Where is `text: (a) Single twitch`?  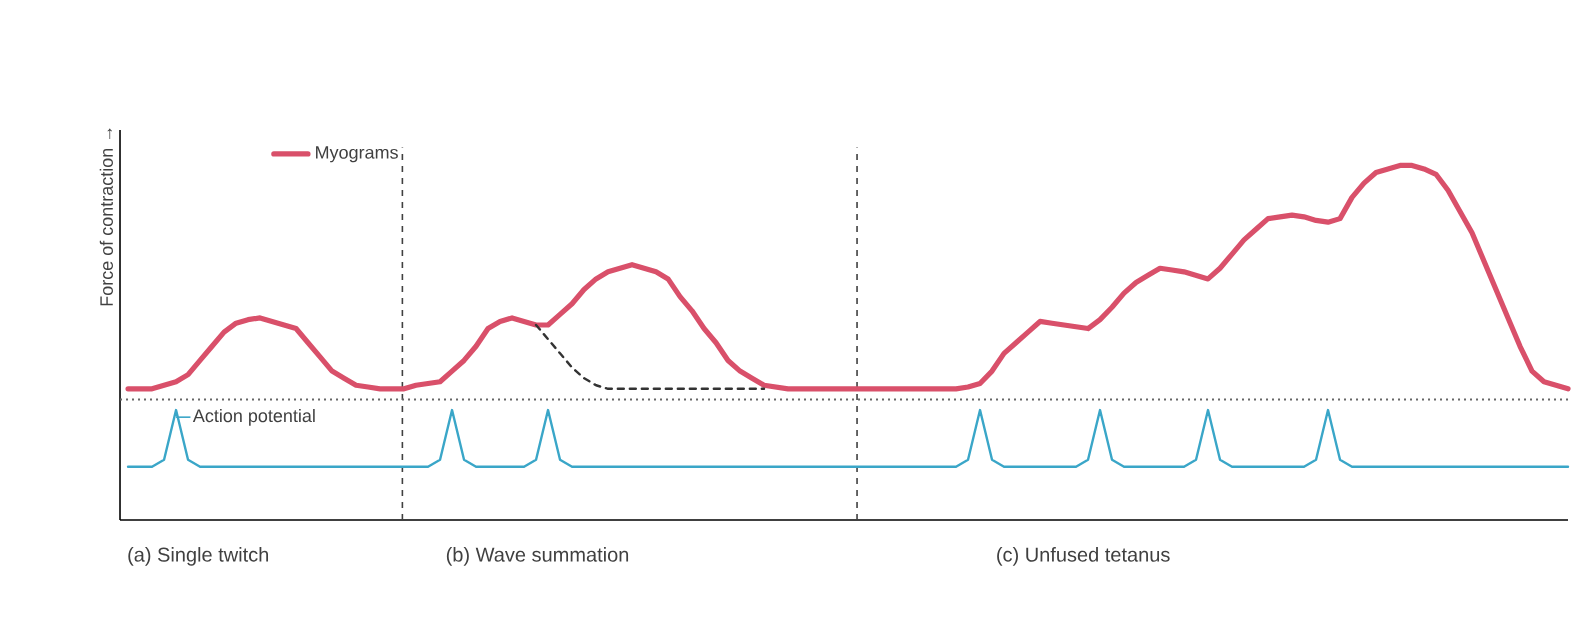 text: (a) Single twitch is located at coordinates (198, 556).